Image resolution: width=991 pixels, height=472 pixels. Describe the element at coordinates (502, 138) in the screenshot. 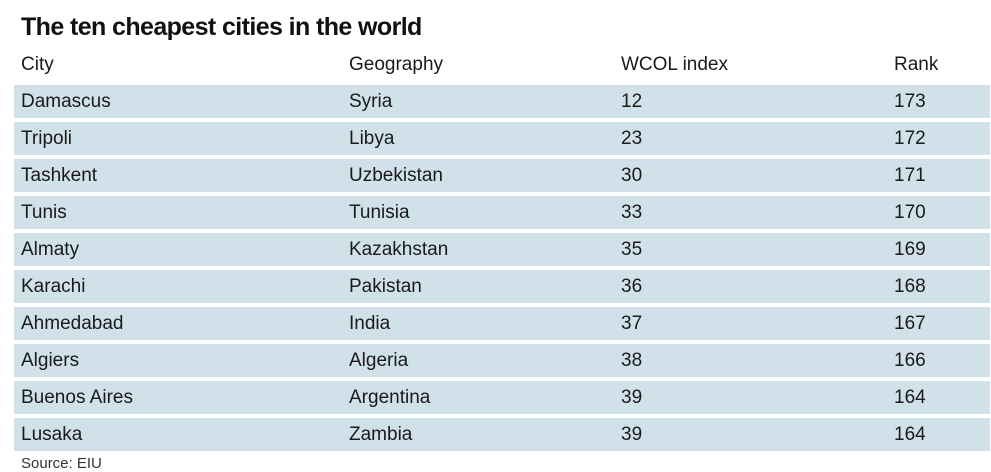

I see `table-row: Tripoli Libya 23 172` at that location.